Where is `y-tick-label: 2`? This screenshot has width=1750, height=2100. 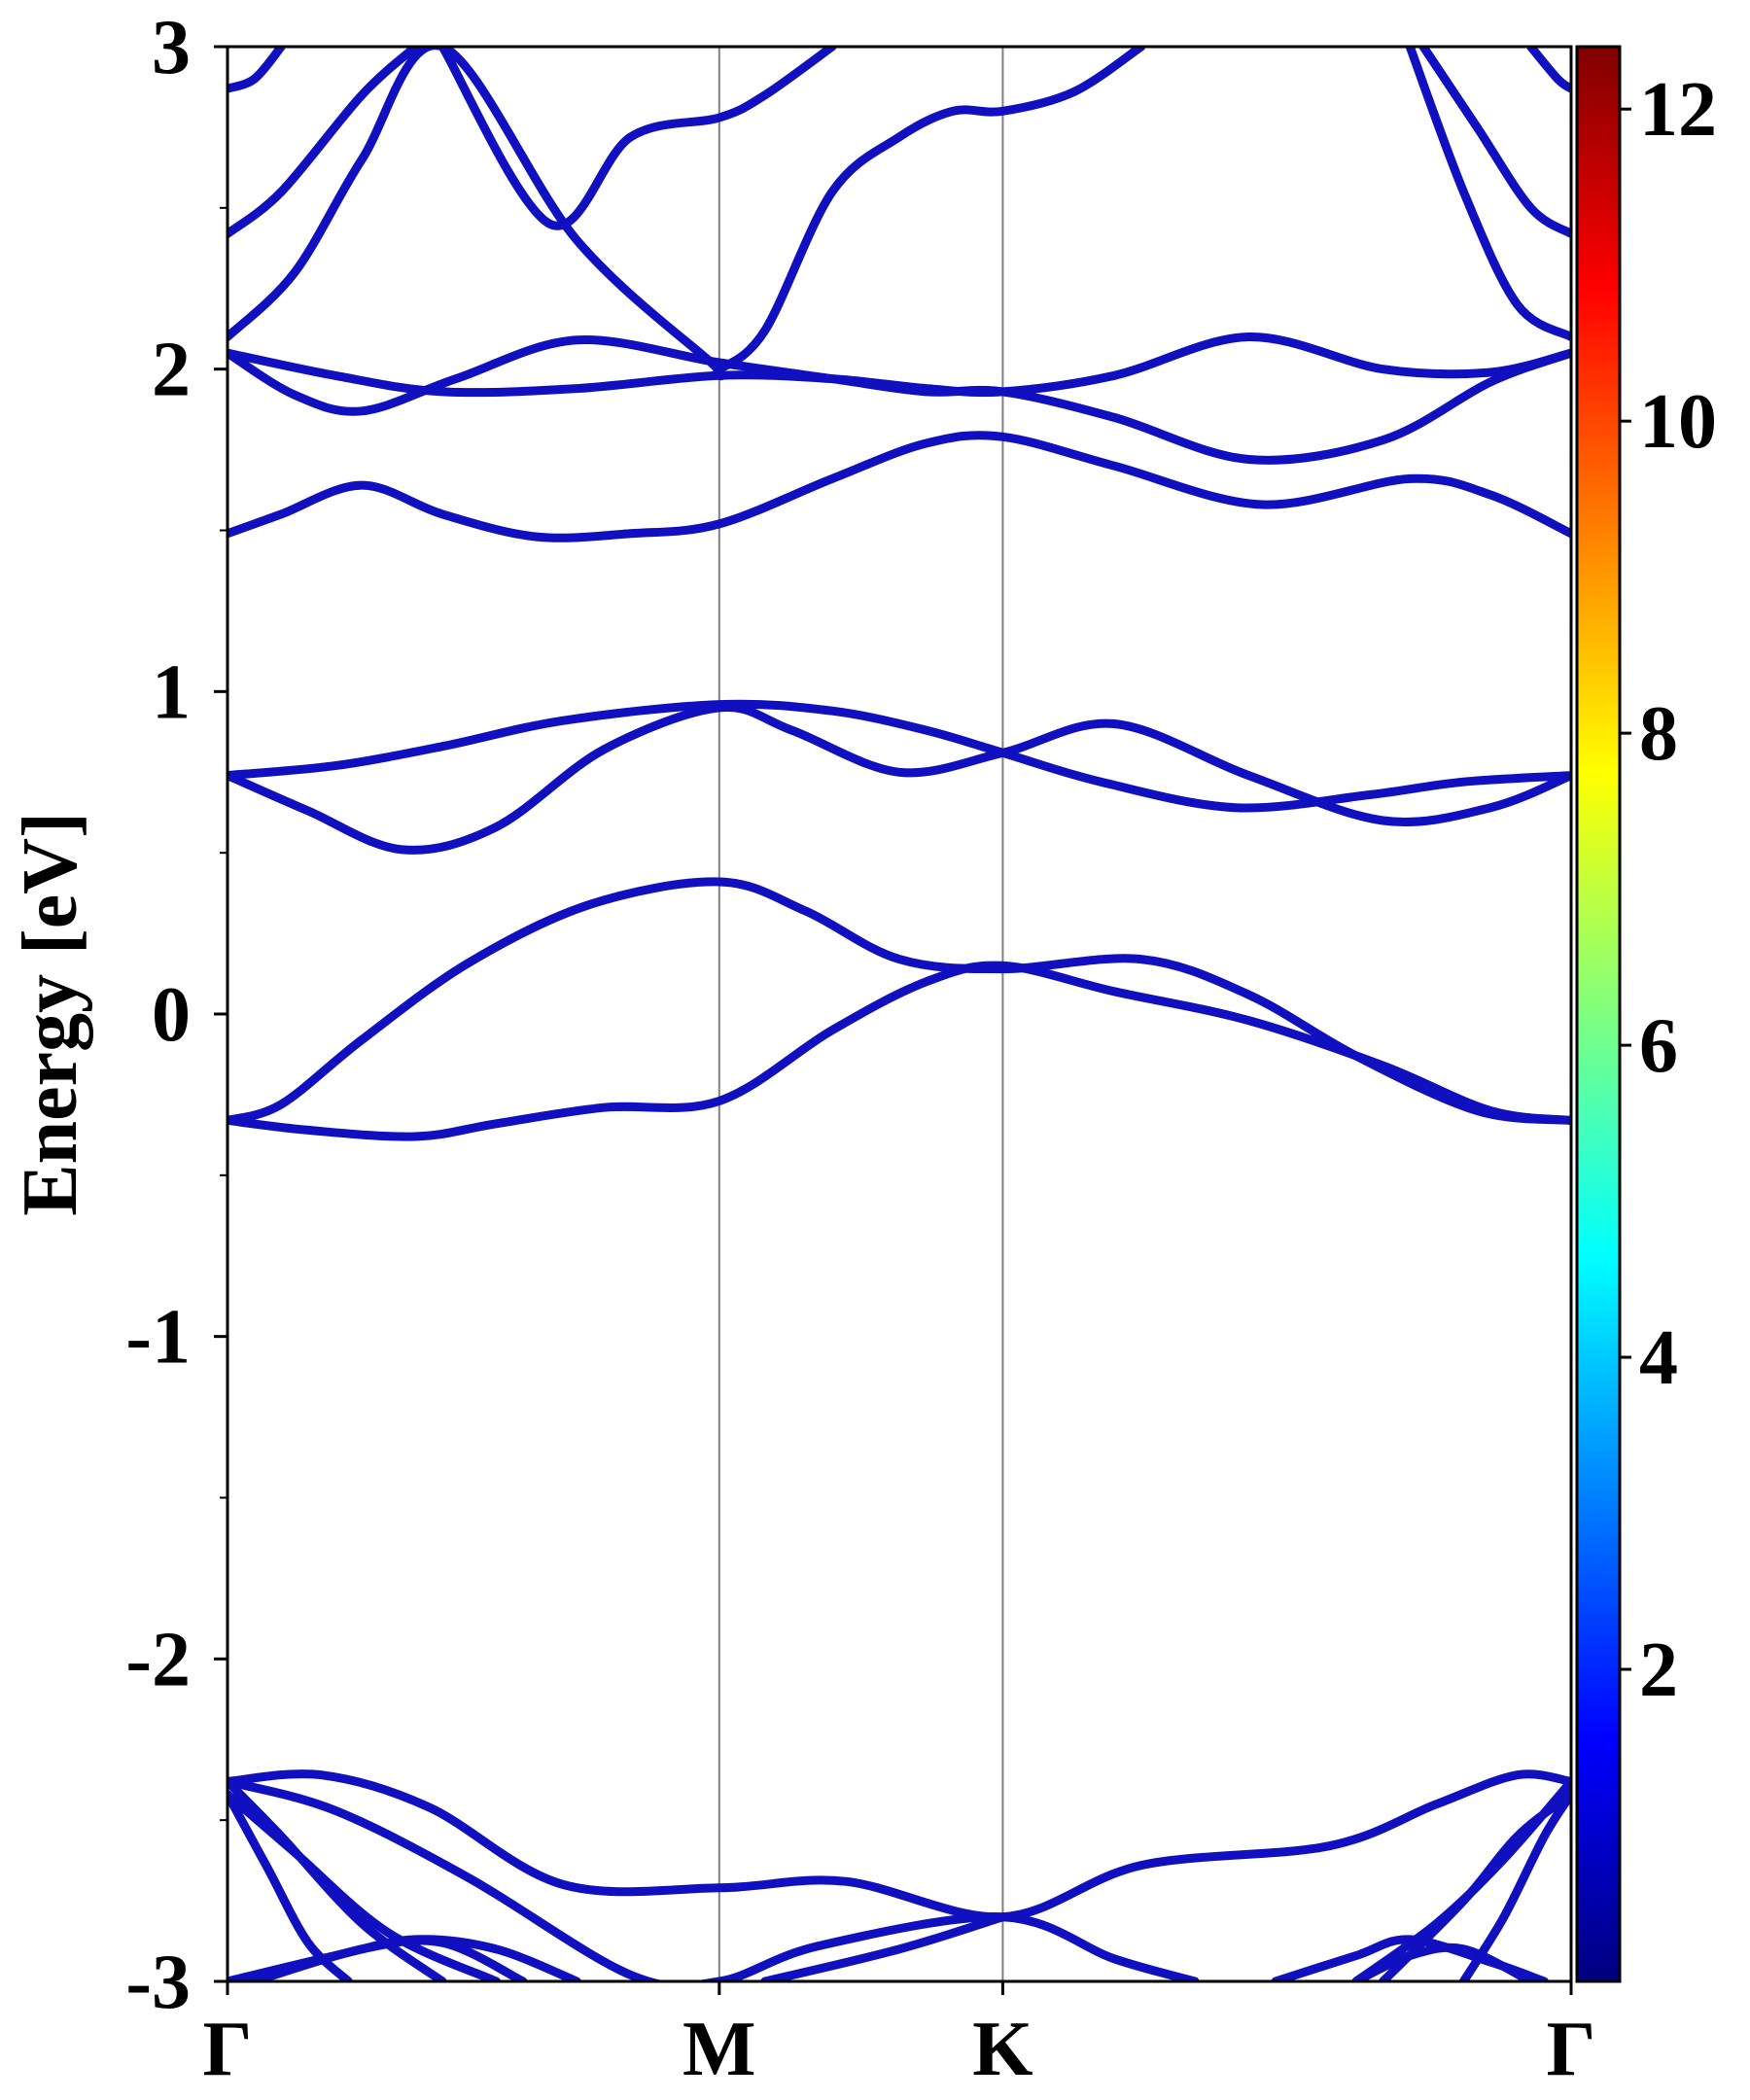
y-tick-label: 2 is located at coordinates (171, 370).